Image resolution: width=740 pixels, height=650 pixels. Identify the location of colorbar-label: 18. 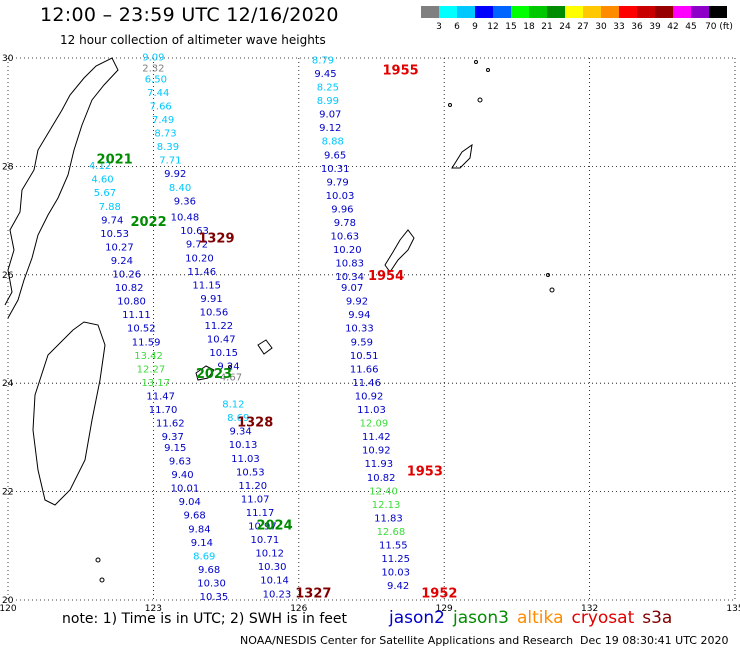
(529, 27).